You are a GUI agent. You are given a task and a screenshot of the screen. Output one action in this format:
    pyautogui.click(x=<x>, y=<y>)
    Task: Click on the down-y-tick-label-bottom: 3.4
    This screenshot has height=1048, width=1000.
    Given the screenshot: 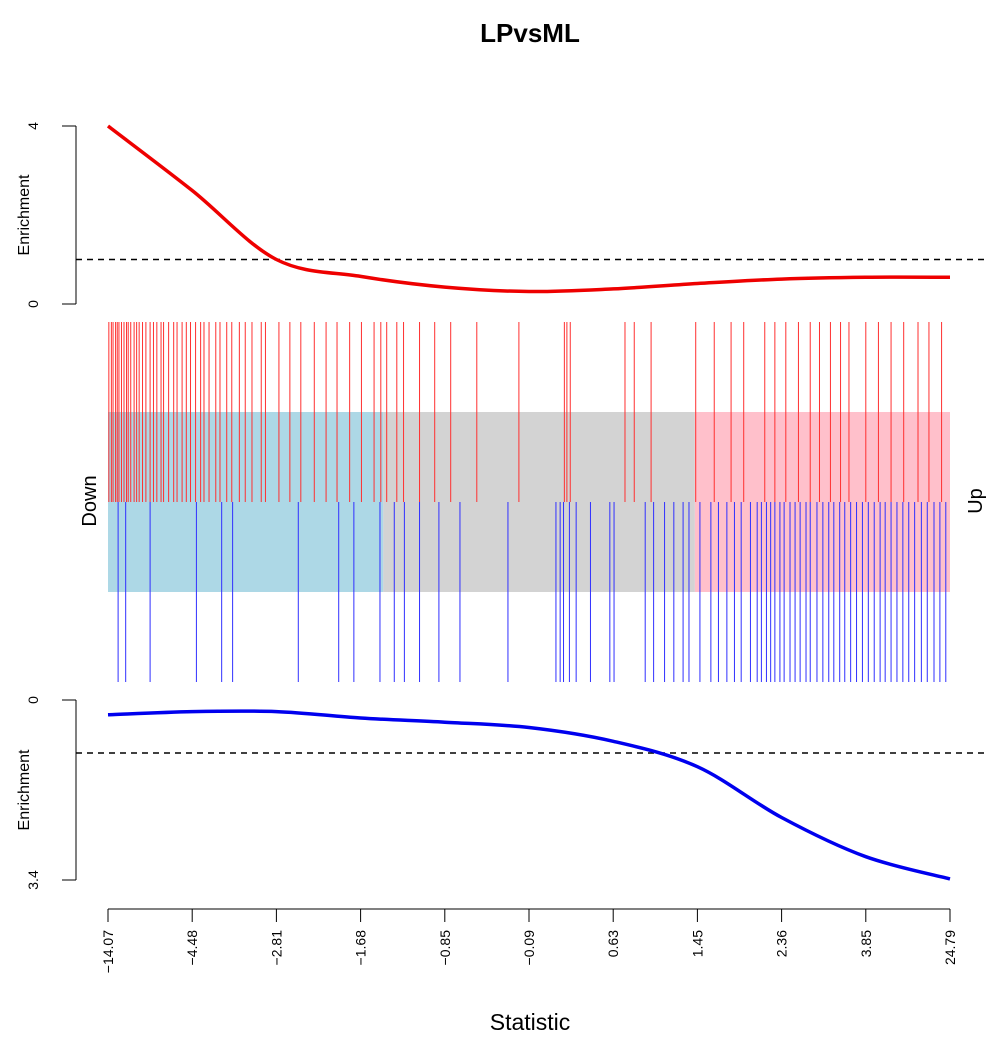 What is the action you would take?
    pyautogui.click(x=33, y=880)
    